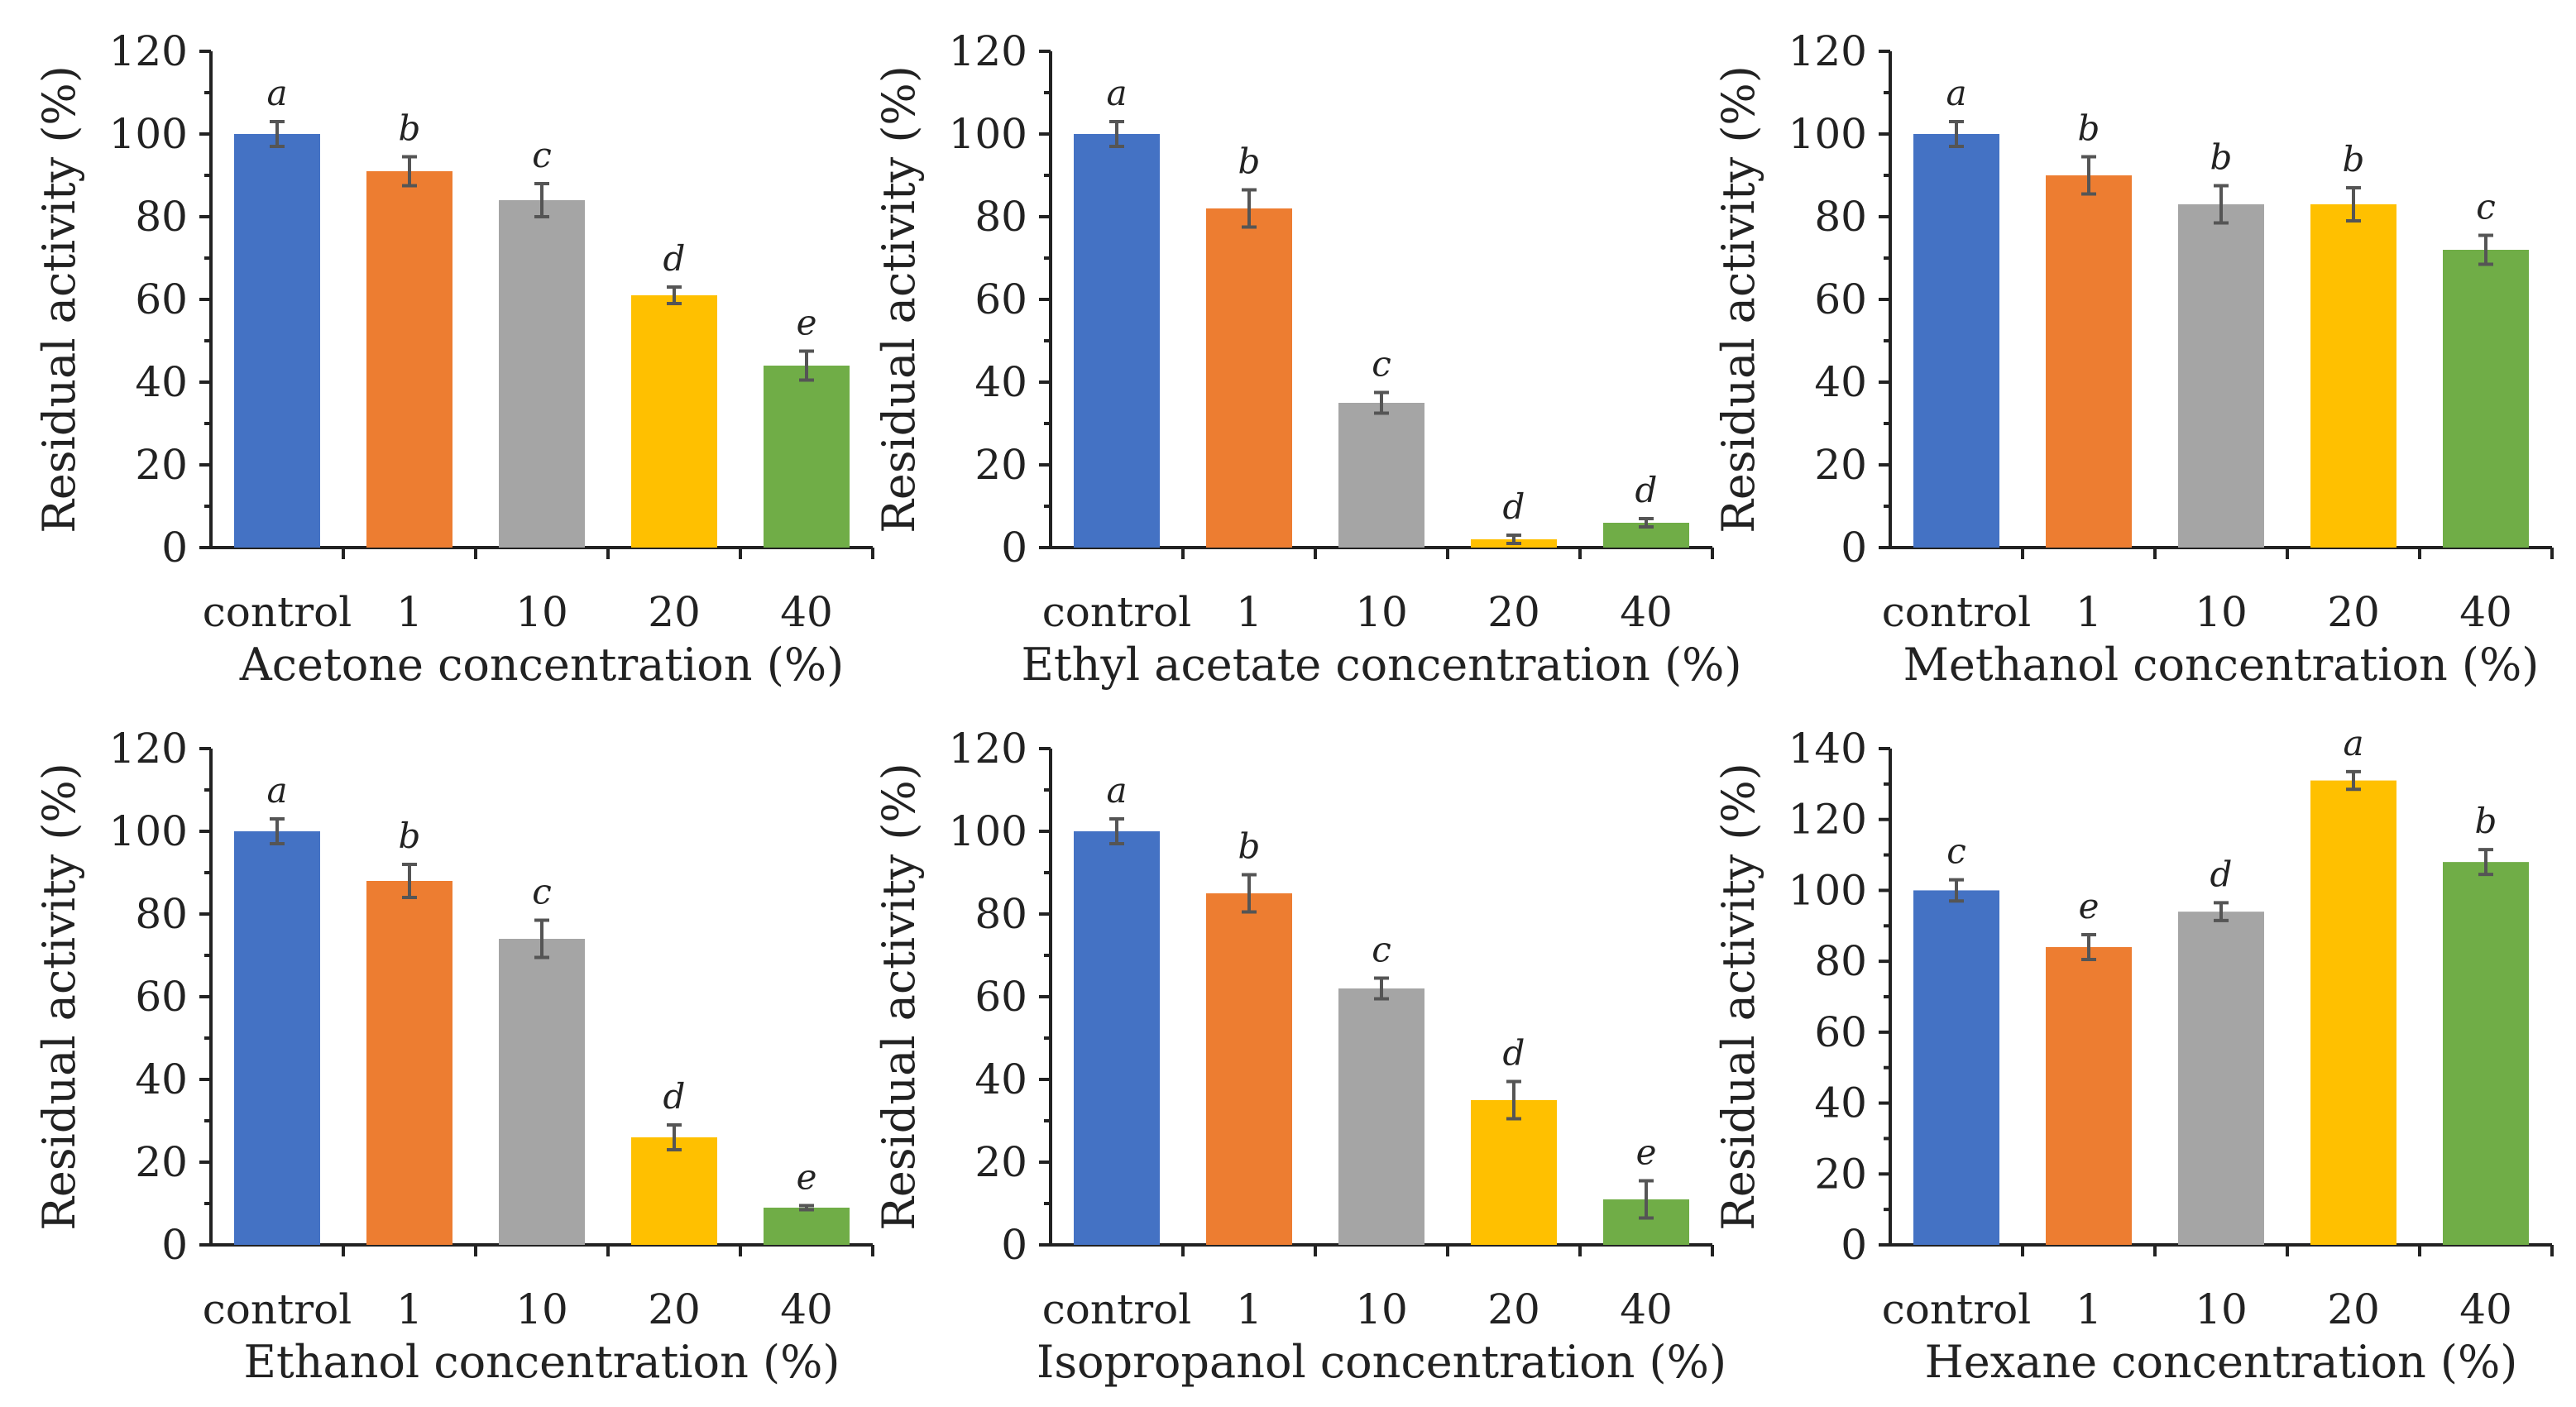  Describe the element at coordinates (1381, 1362) in the screenshot. I see `x-axis-title: Isopropanol concentration (%)` at that location.